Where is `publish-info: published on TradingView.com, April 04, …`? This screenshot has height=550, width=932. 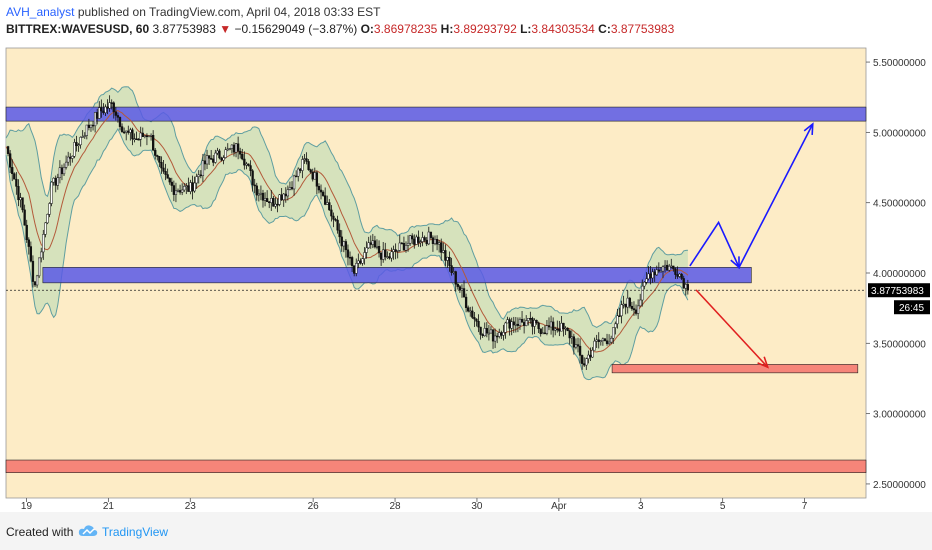 publish-info: published on TradingView.com, April 04, … is located at coordinates (229, 12).